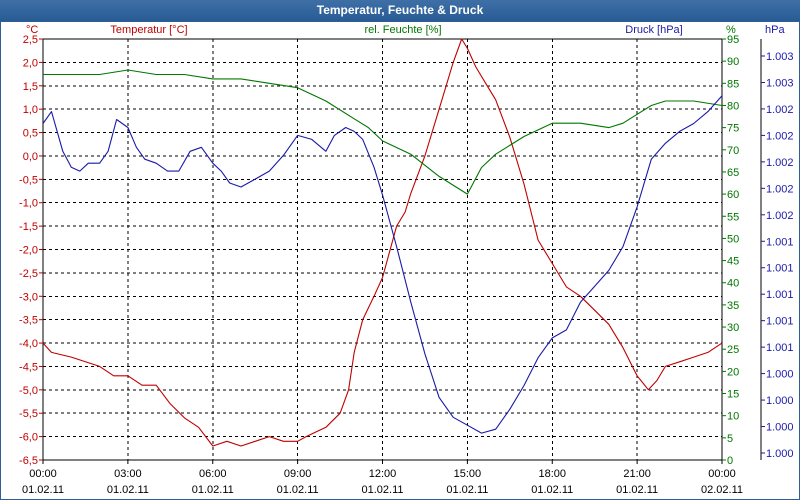  What do you see at coordinates (731, 30) in the screenshot?
I see `humidity-unit-label: %` at bounding box center [731, 30].